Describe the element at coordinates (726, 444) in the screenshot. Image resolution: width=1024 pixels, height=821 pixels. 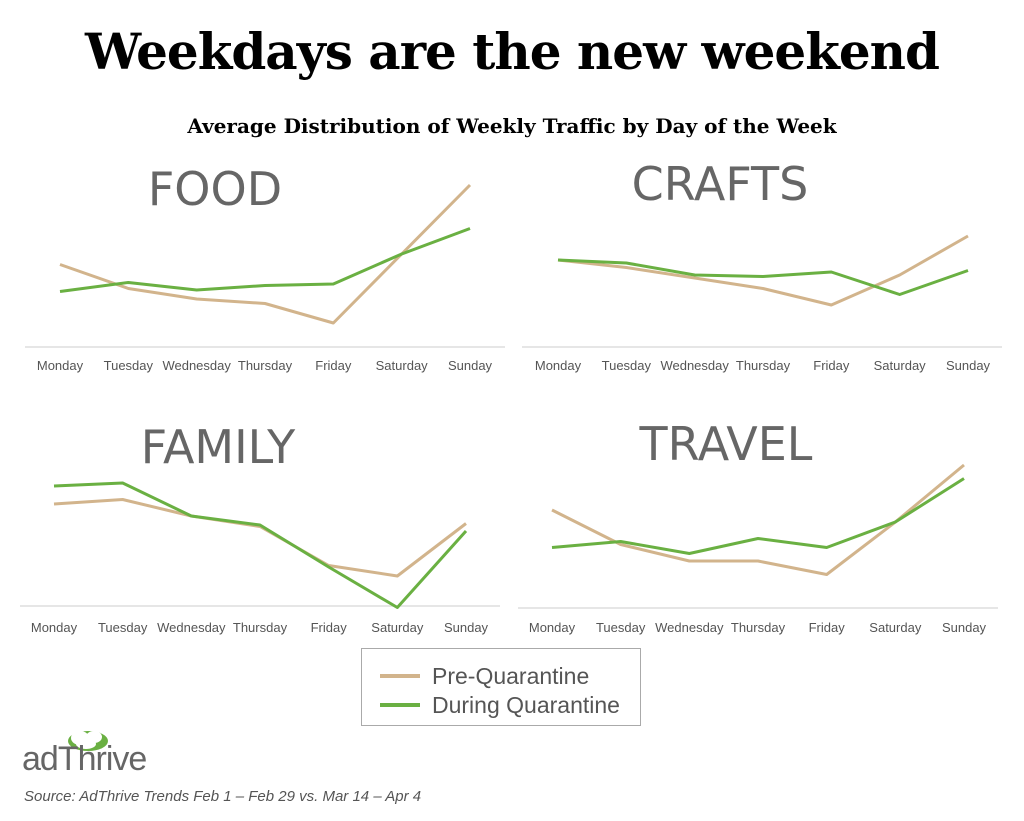
I see `panel-title: TRAVEL` at that location.